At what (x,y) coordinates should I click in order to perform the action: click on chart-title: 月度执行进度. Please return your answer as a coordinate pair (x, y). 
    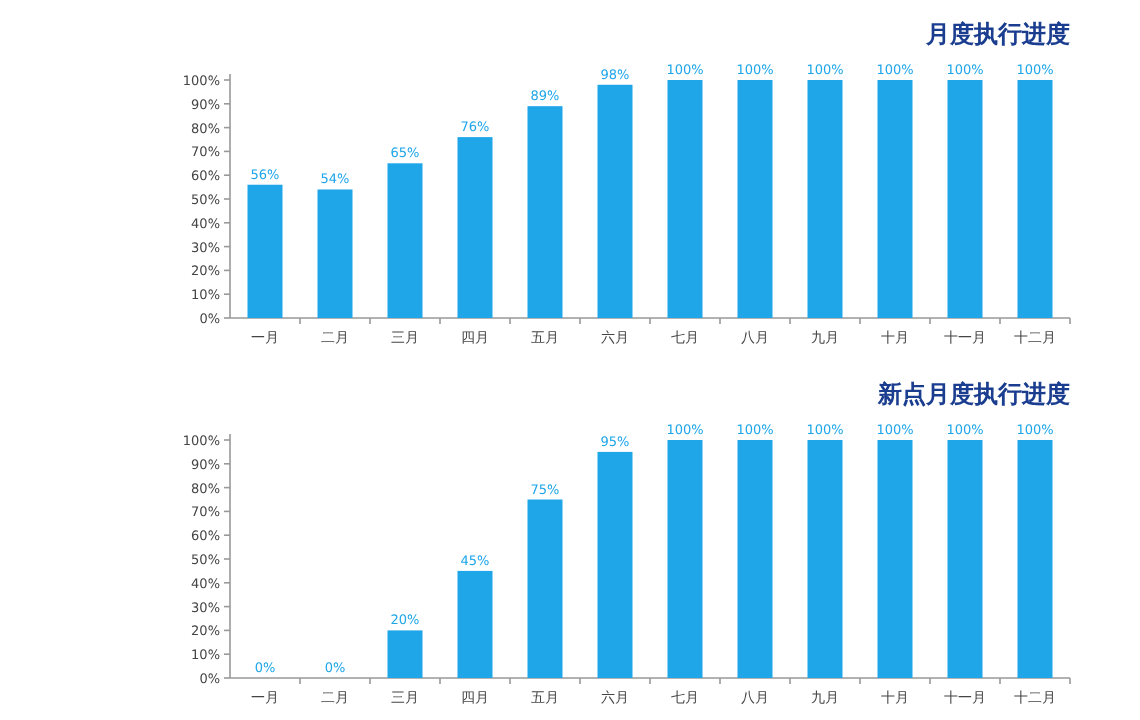
    Looking at the image, I should click on (997, 34).